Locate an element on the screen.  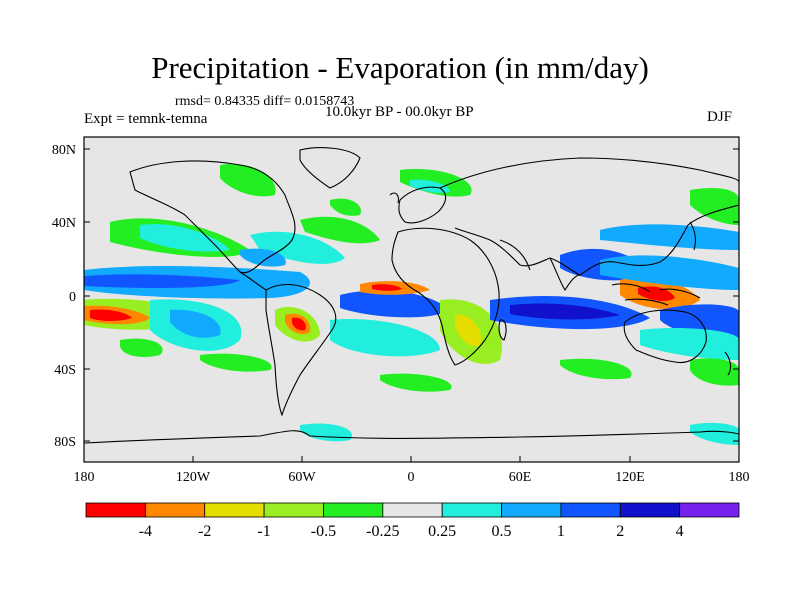
lon-tick-label: 60W is located at coordinates (302, 477).